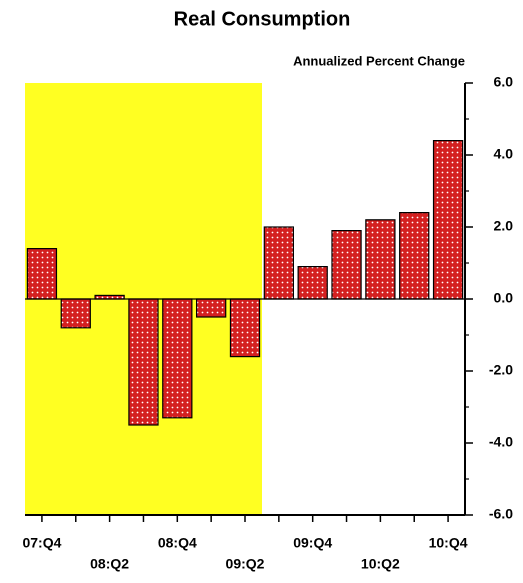 The image size is (523, 583). I want to click on y-tick-label: -4.0, so click(501, 442).